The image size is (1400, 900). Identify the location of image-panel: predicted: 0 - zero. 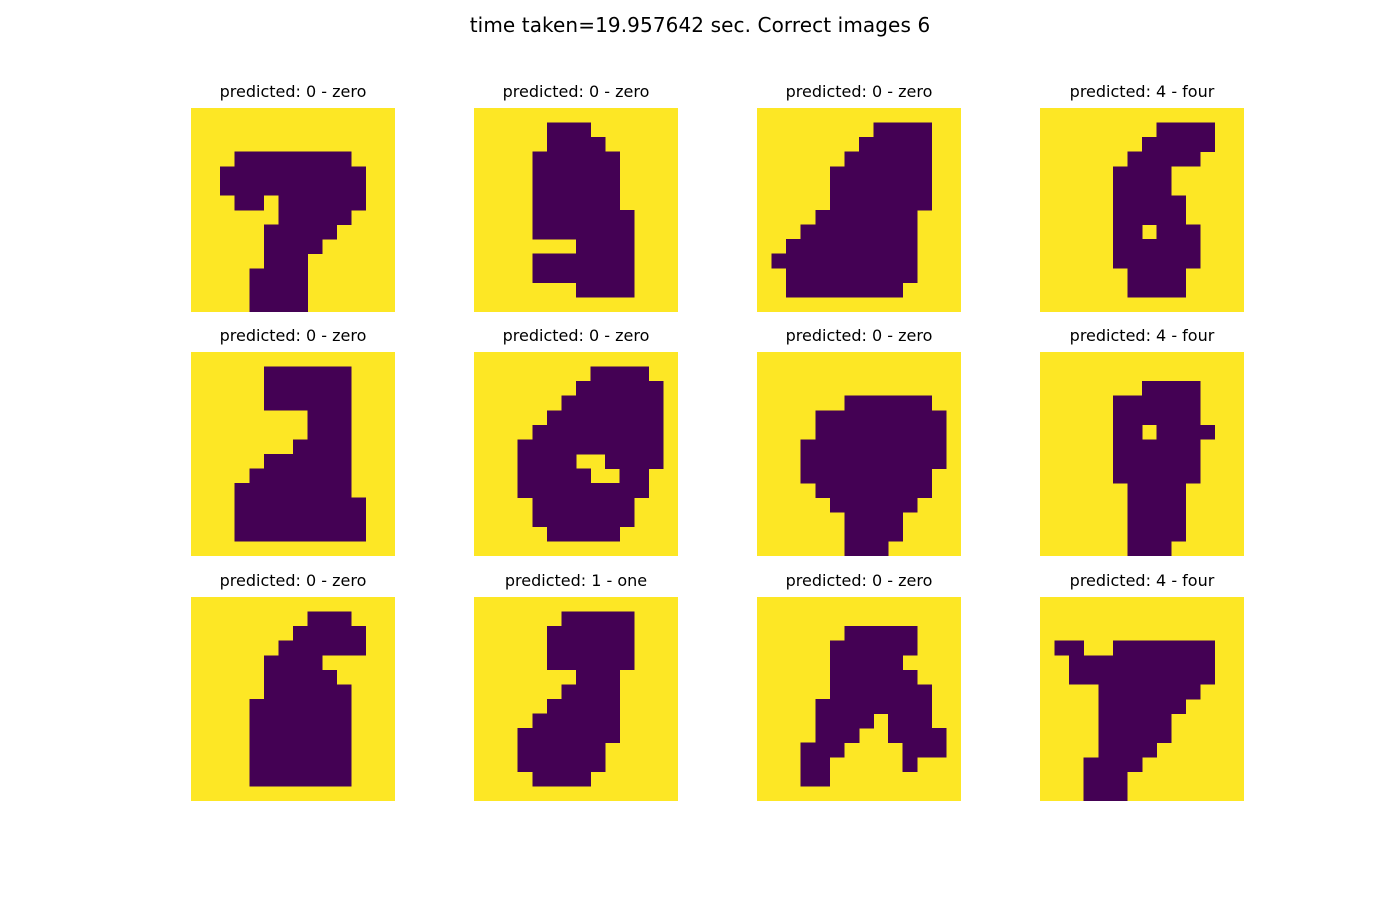
(859, 441).